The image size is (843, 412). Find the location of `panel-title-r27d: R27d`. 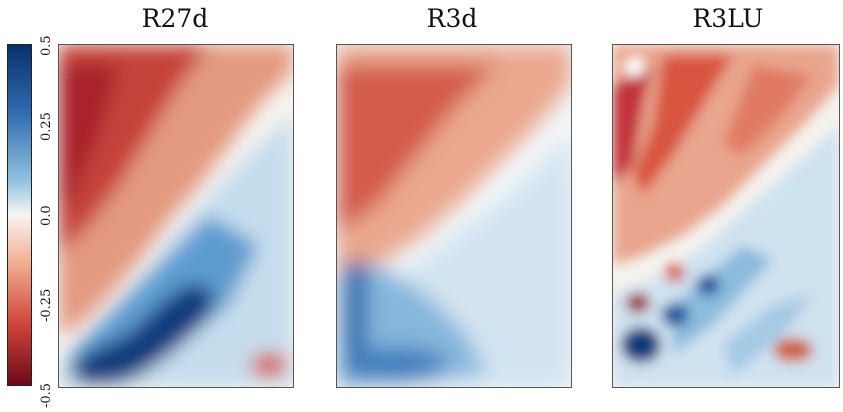

panel-title-r27d: R27d is located at coordinates (175, 18).